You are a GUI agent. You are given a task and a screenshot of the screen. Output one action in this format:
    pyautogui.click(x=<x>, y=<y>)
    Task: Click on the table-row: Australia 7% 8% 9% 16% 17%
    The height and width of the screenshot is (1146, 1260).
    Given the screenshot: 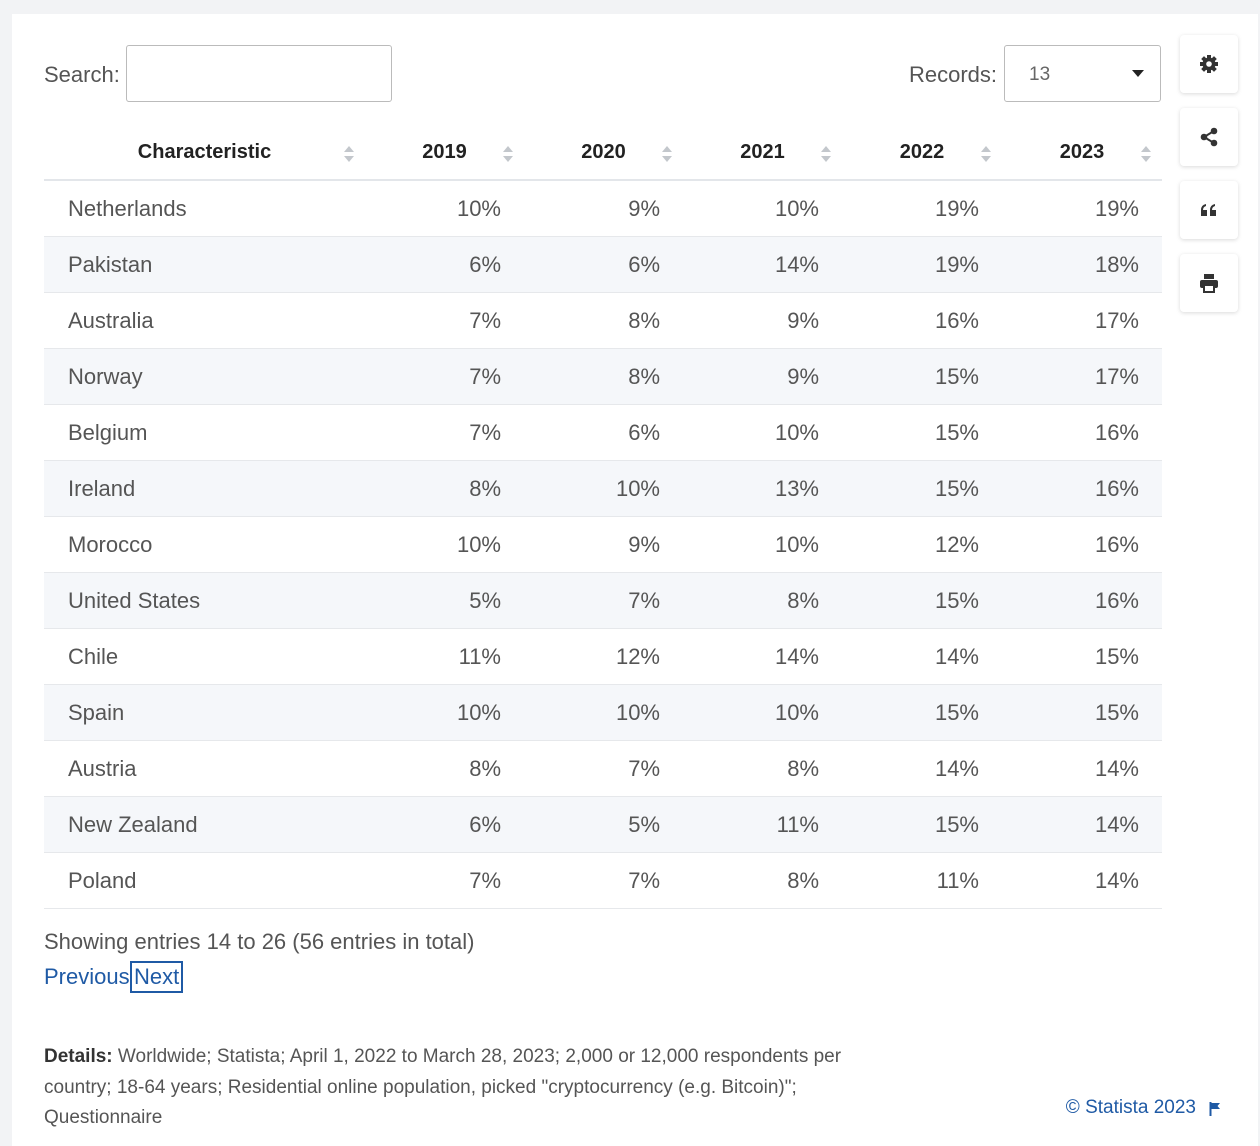 What is the action you would take?
    pyautogui.click(x=603, y=320)
    